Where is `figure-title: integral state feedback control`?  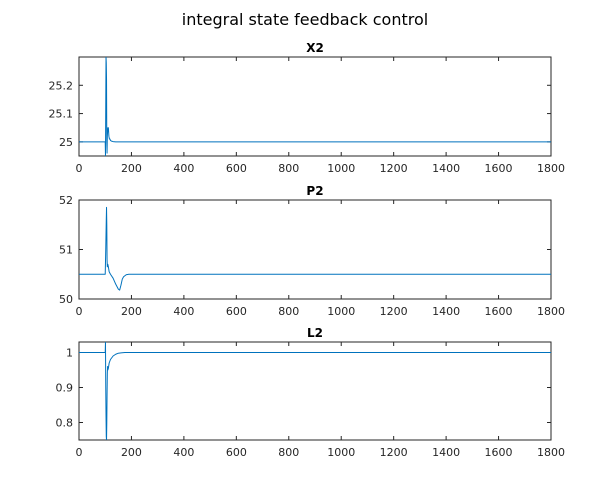
figure-title: integral state feedback control is located at coordinates (305, 19).